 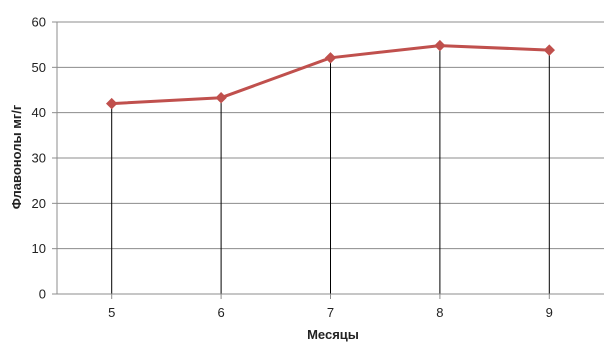 I want to click on y-tick-label: 20, so click(x=39, y=203).